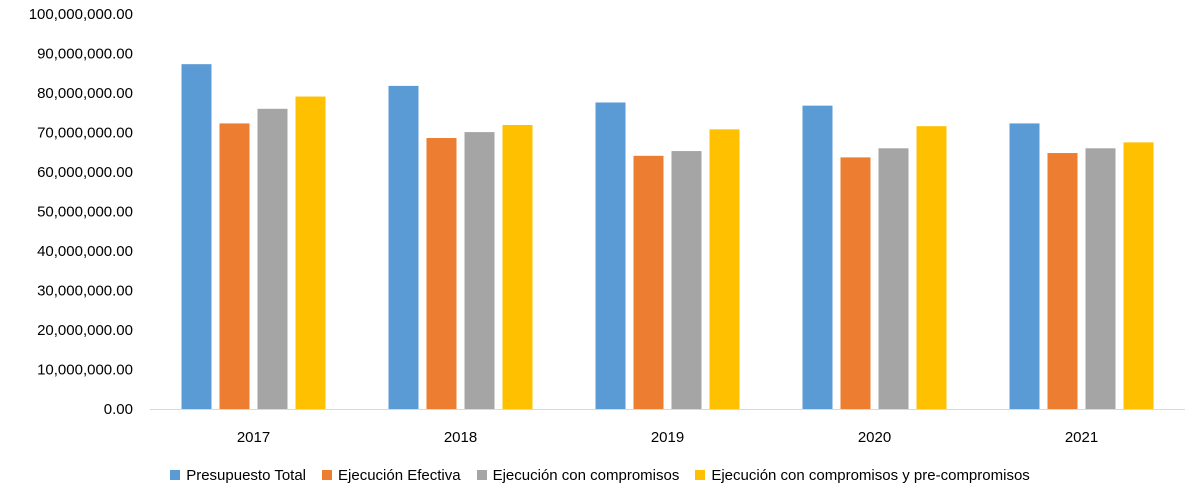 This screenshot has height=490, width=1200. I want to click on y-tick-label: 100,000,000.00, so click(81, 14).